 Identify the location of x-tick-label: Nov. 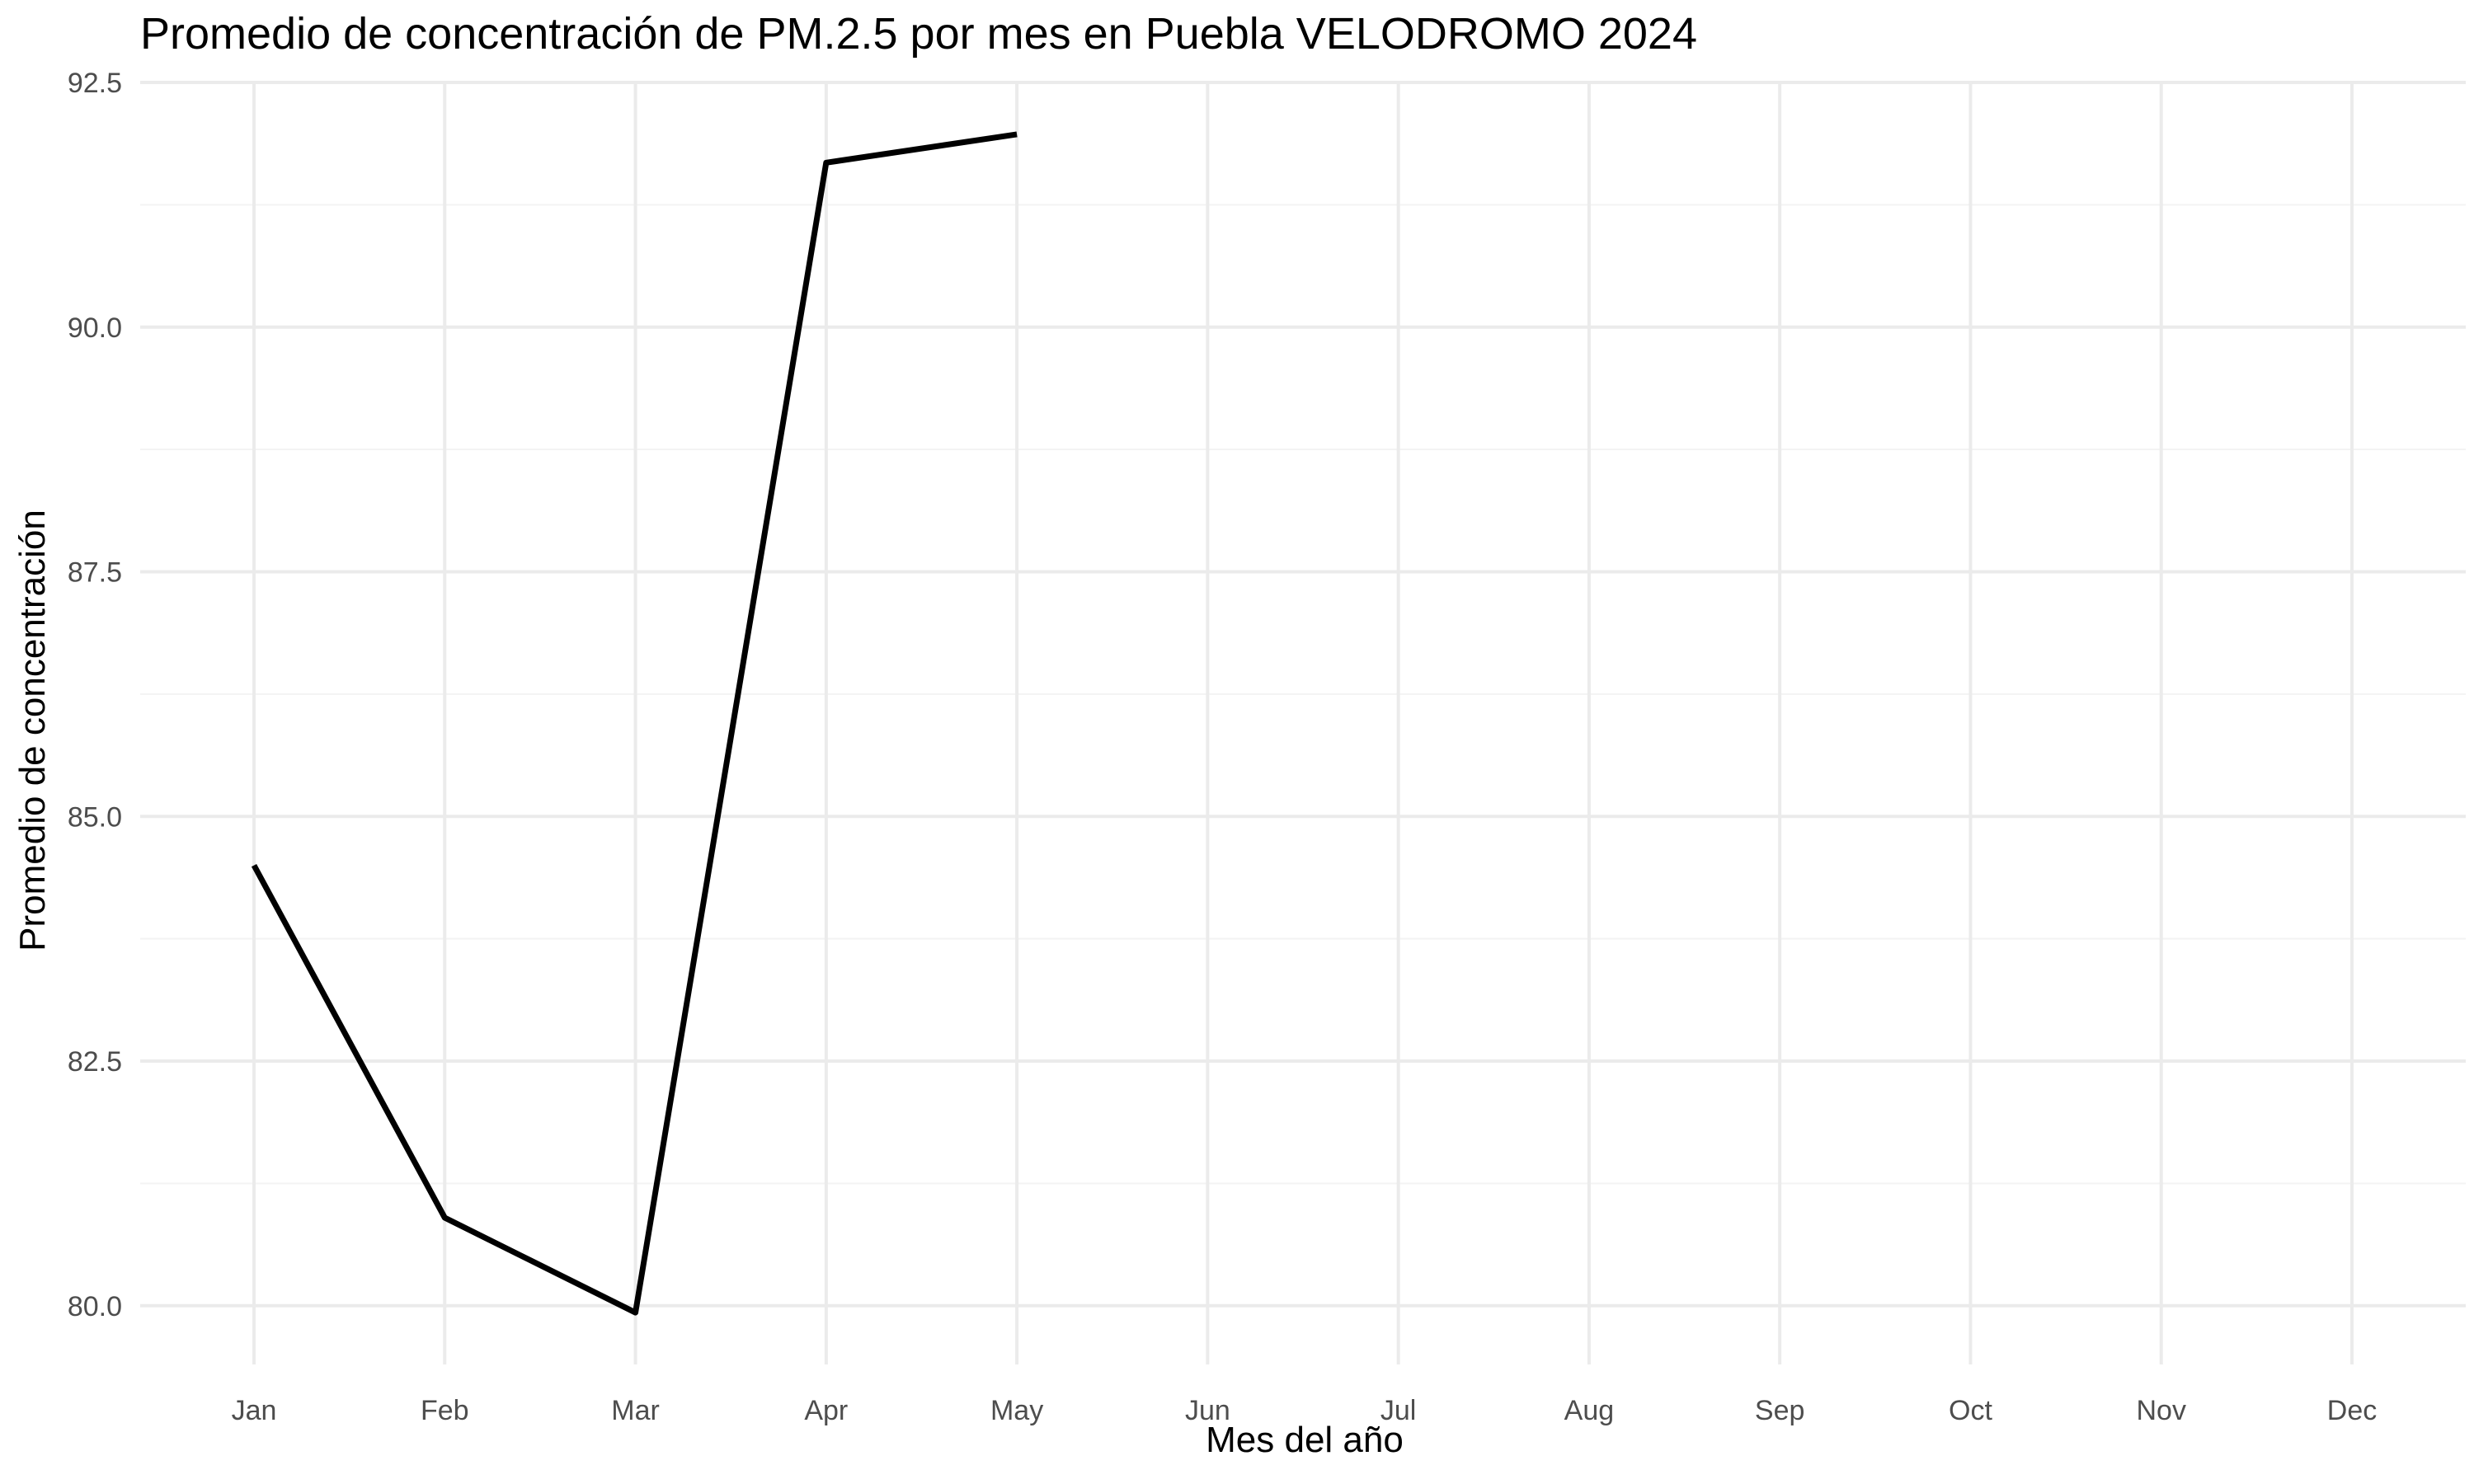
(2160, 1410).